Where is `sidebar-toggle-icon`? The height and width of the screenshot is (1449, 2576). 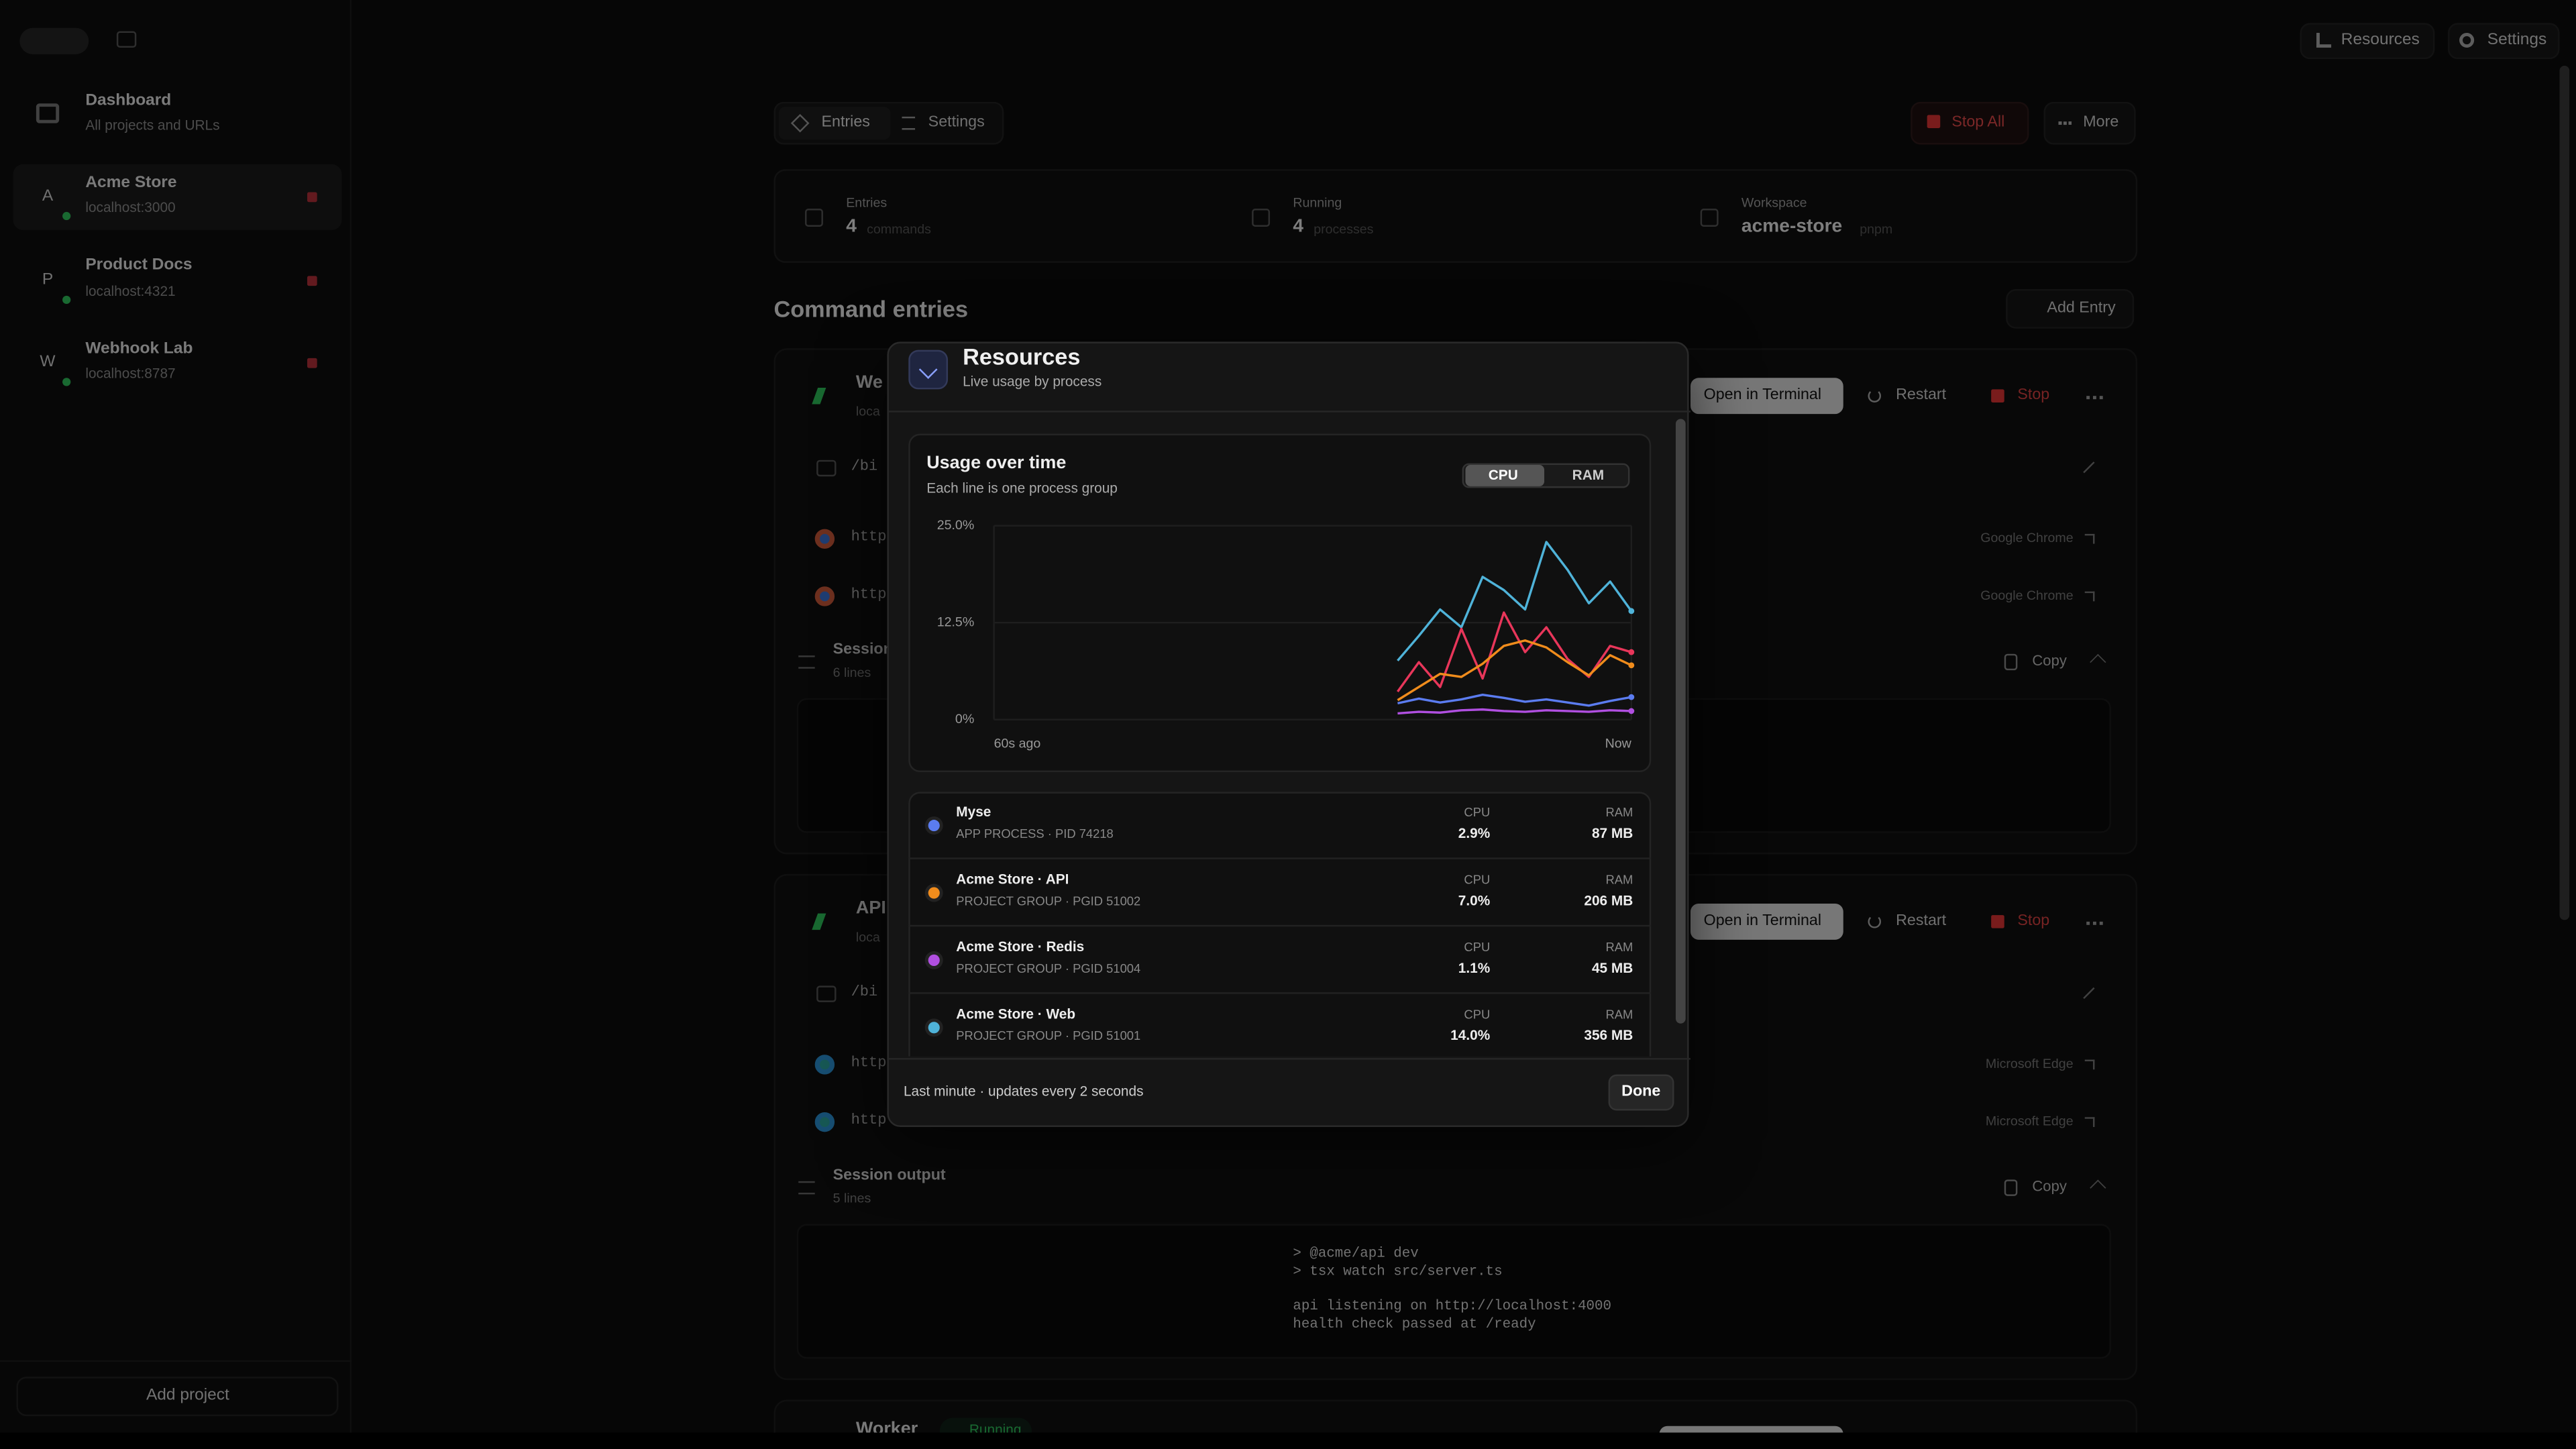 sidebar-toggle-icon is located at coordinates (126, 39).